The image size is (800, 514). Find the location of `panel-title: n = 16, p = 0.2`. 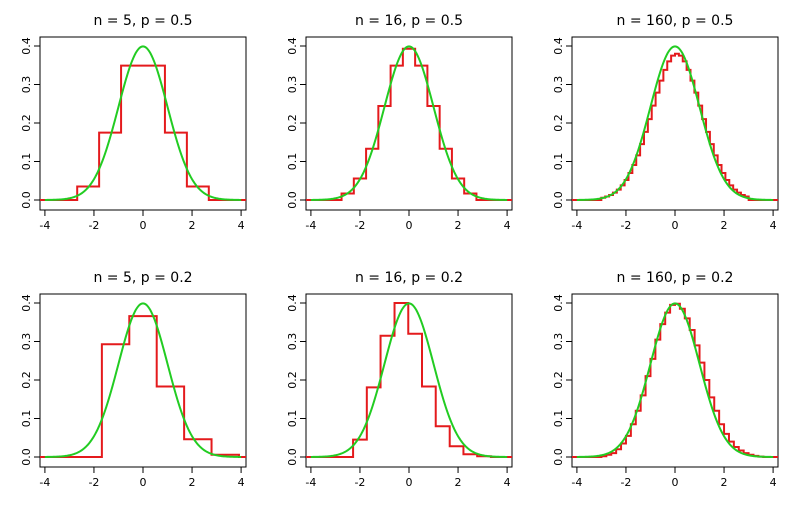

panel-title: n = 16, p = 0.2 is located at coordinates (409, 278).